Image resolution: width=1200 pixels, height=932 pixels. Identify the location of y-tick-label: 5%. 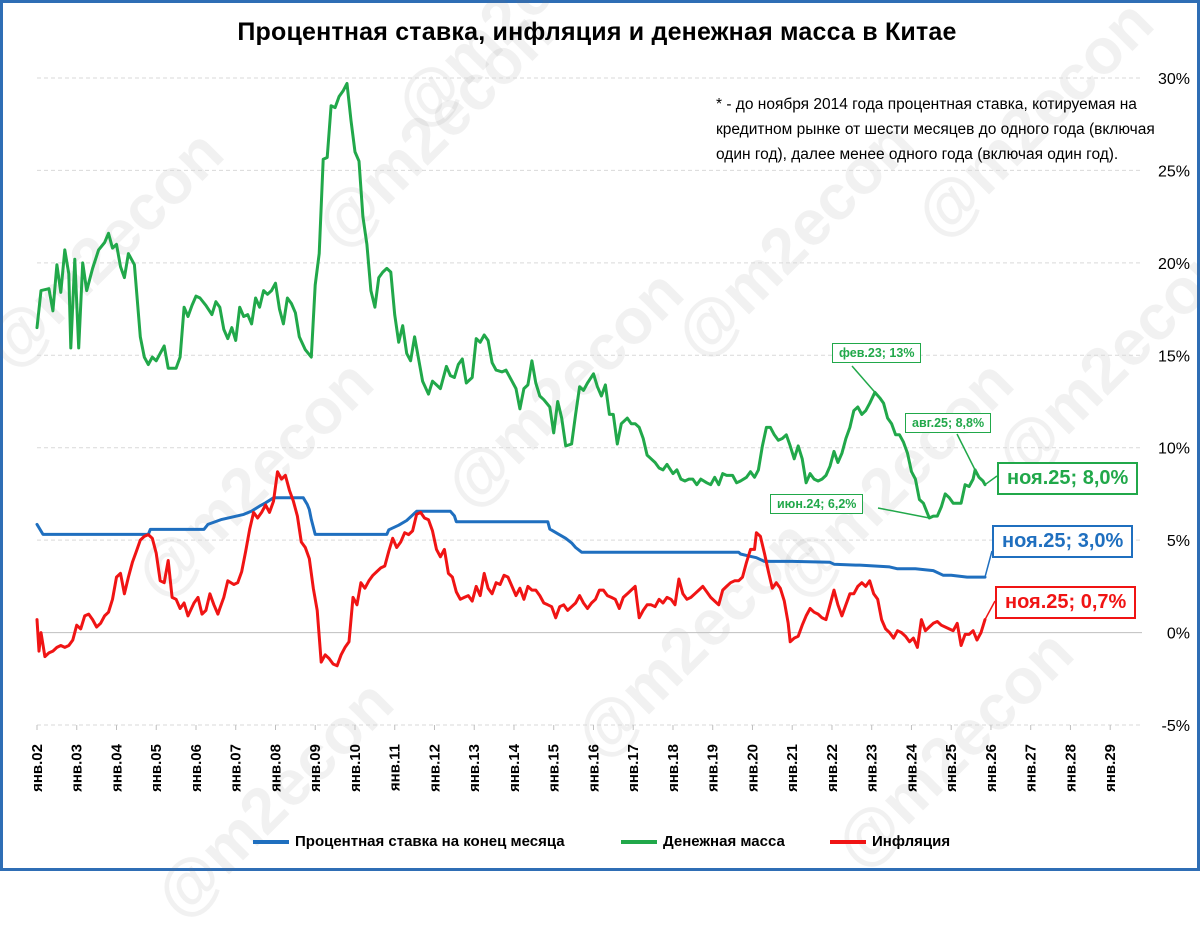
(1178, 541).